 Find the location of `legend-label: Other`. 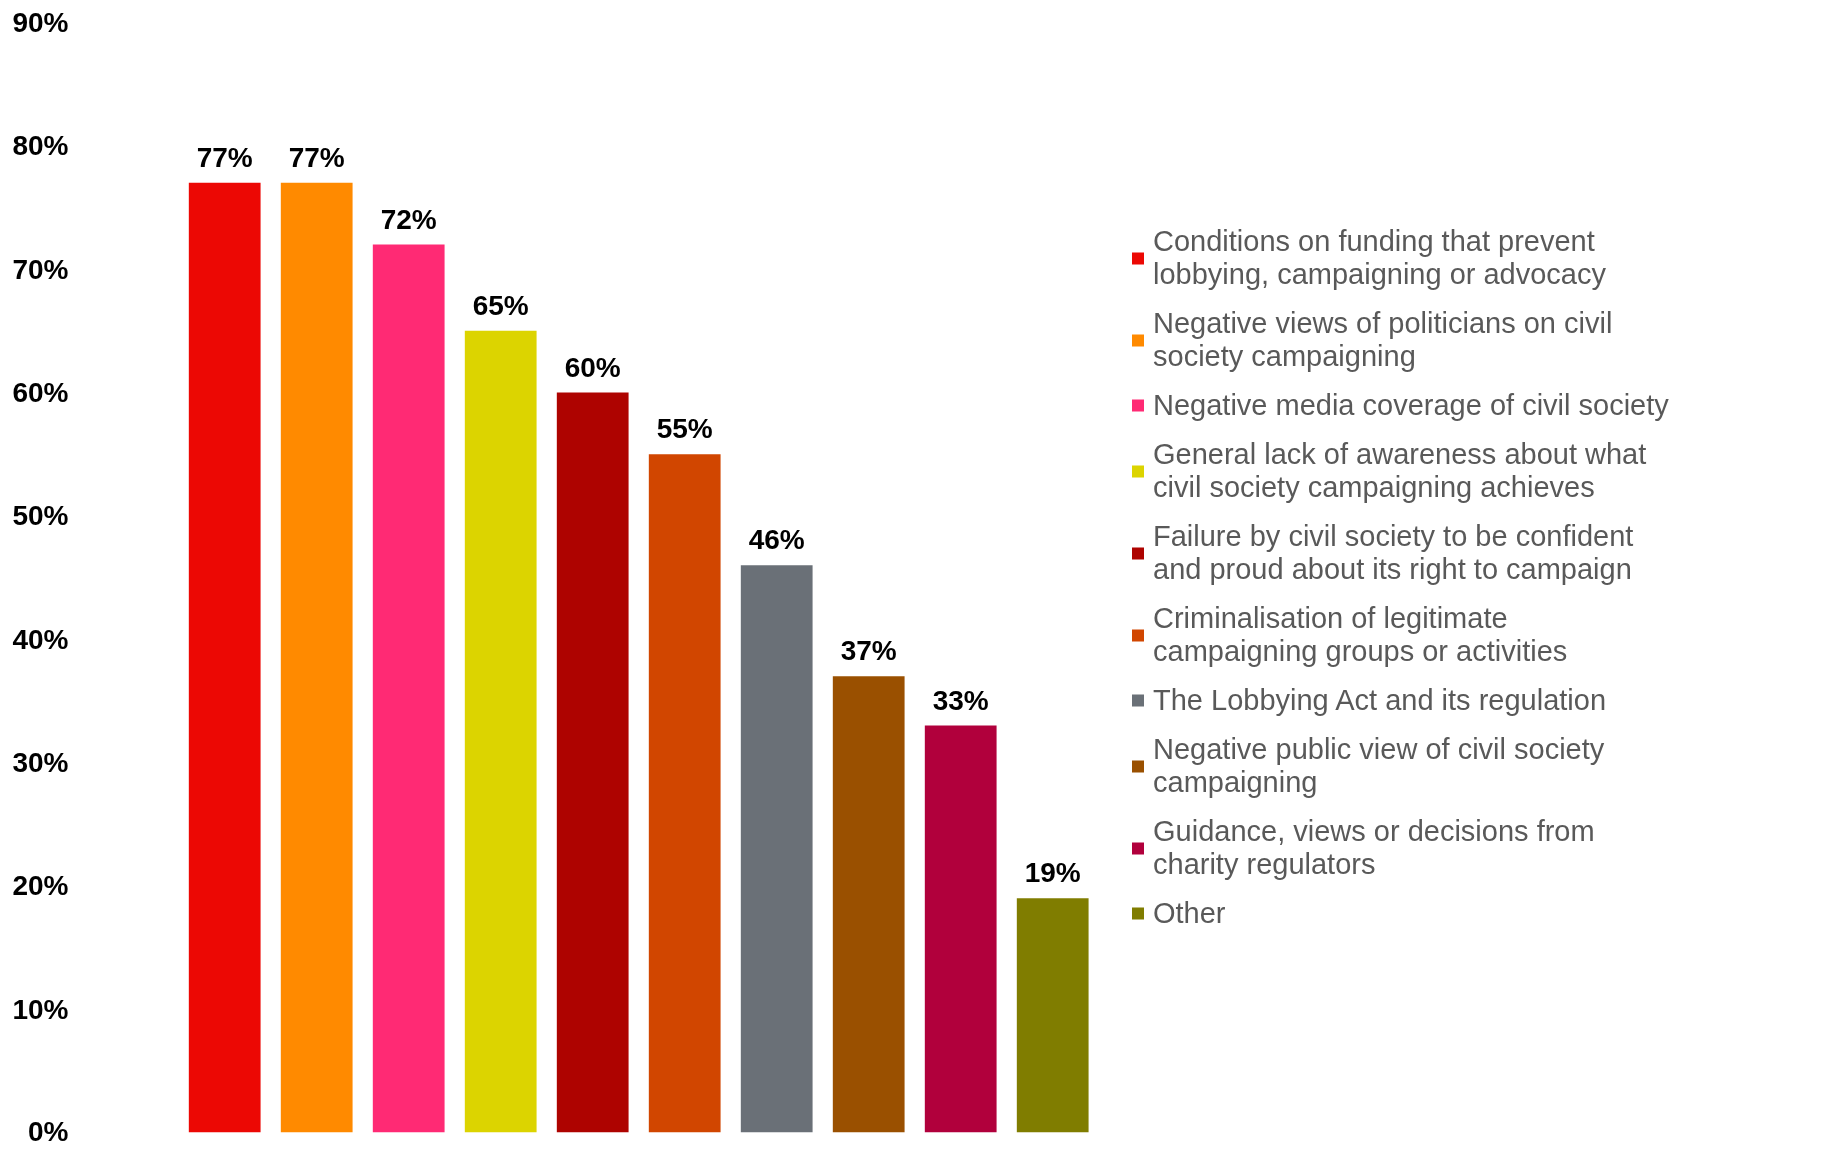

legend-label: Other is located at coordinates (1189, 913).